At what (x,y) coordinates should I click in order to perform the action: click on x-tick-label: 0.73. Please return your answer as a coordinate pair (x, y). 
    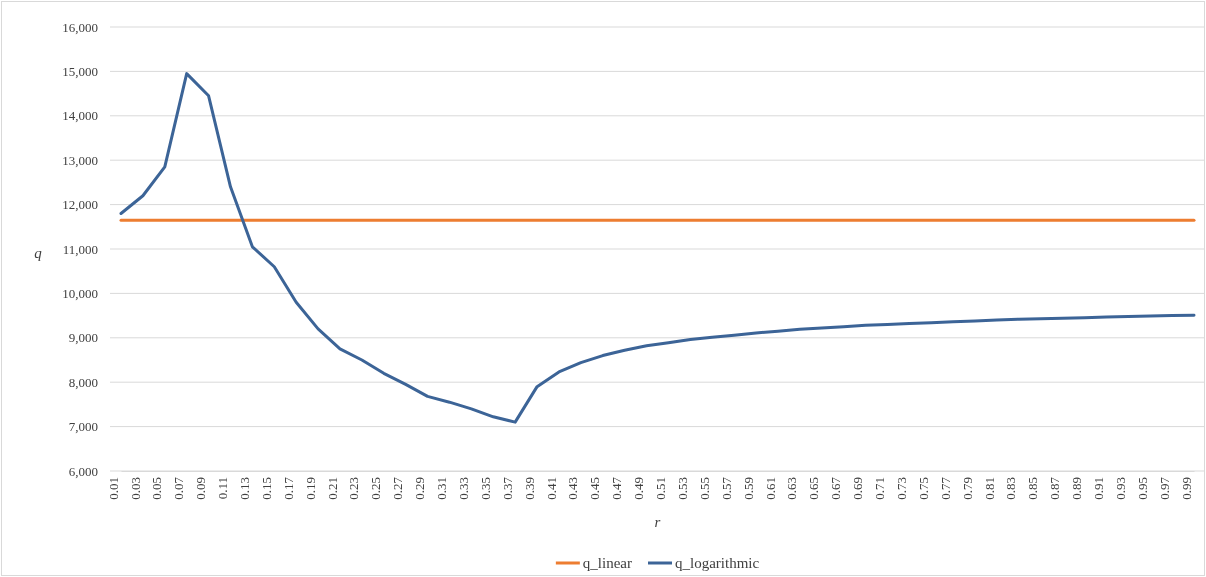
    Looking at the image, I should click on (901, 488).